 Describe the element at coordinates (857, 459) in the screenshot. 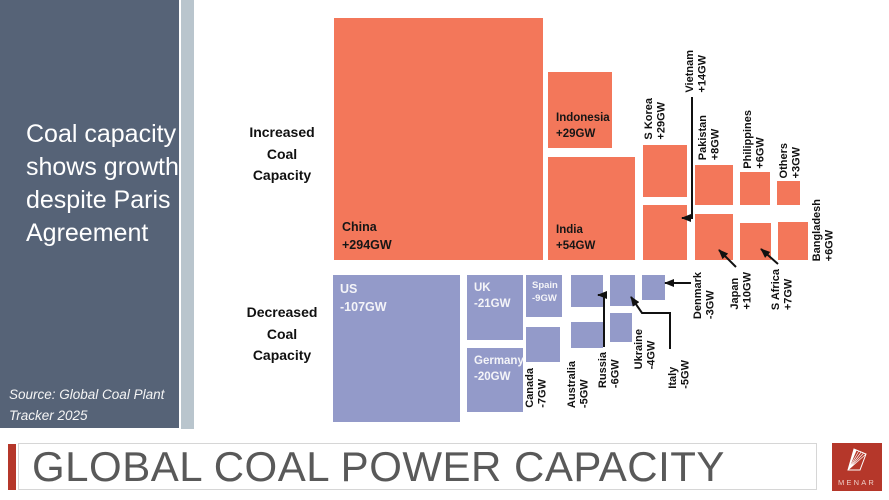

I see `menar-logo-icon` at that location.